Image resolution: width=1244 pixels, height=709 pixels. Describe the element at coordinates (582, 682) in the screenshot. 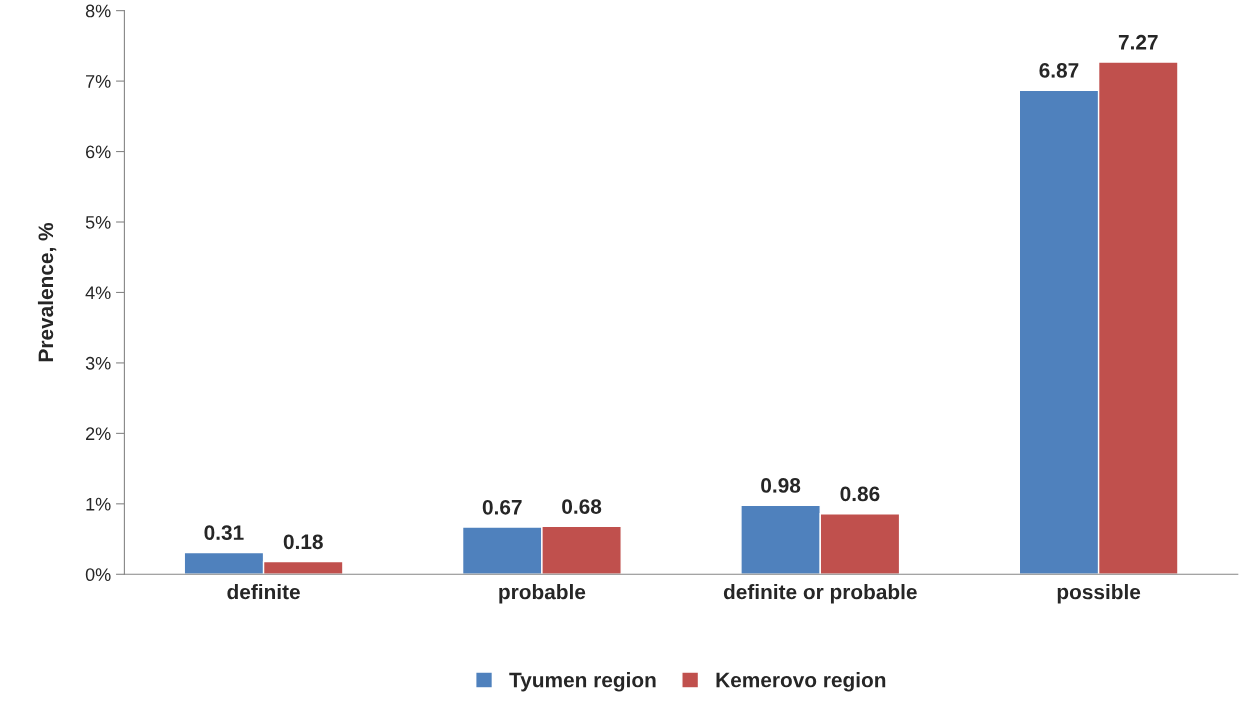

I see `legend-label: Tyumen region` at that location.